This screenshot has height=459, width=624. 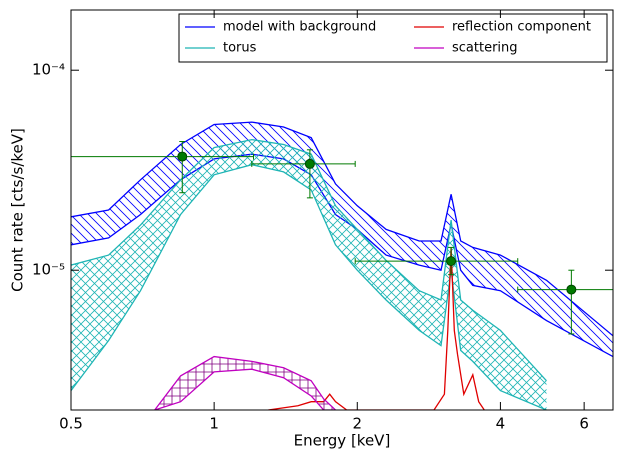 I want to click on x-tick-label: 6, so click(x=584, y=424).